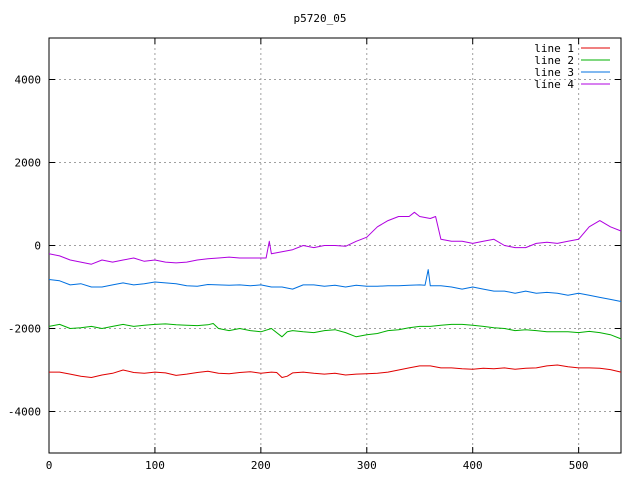 The width and height of the screenshot is (640, 480). I want to click on x-tick-label: 100, so click(155, 465).